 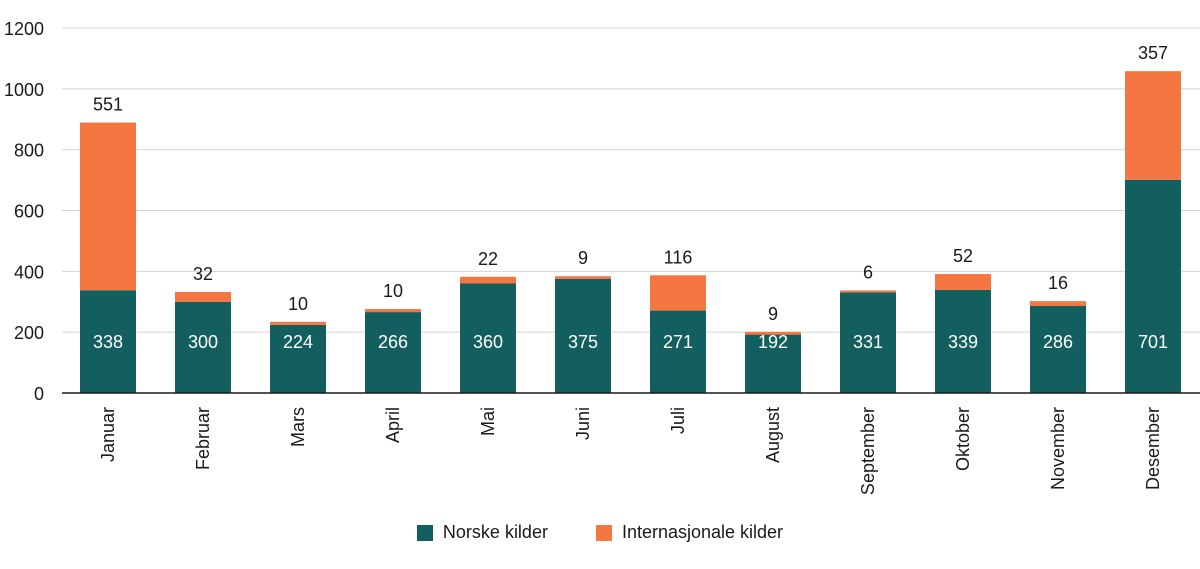 I want to click on data-label-internasjonale-august: 9, so click(x=773, y=314).